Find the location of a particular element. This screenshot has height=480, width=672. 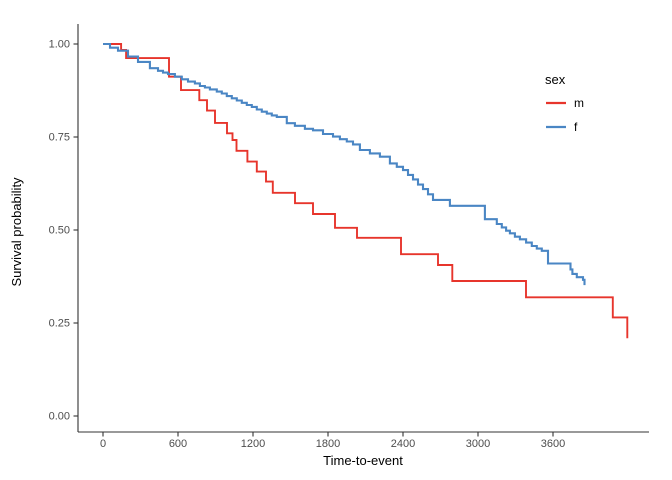

x-tick-label: 600 is located at coordinates (178, 444).